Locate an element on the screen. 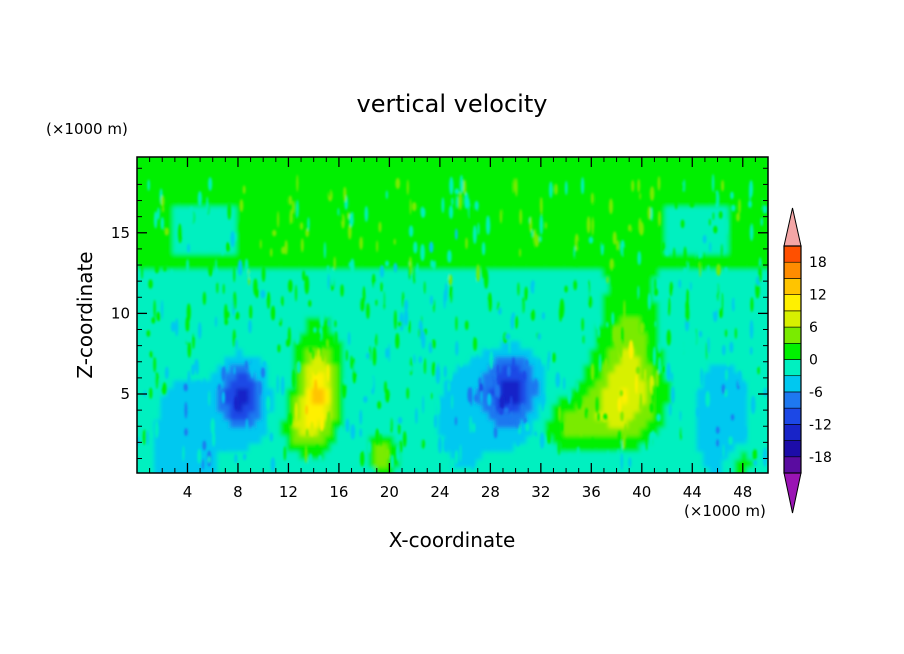  x-tick-label: 48 is located at coordinates (742, 492).